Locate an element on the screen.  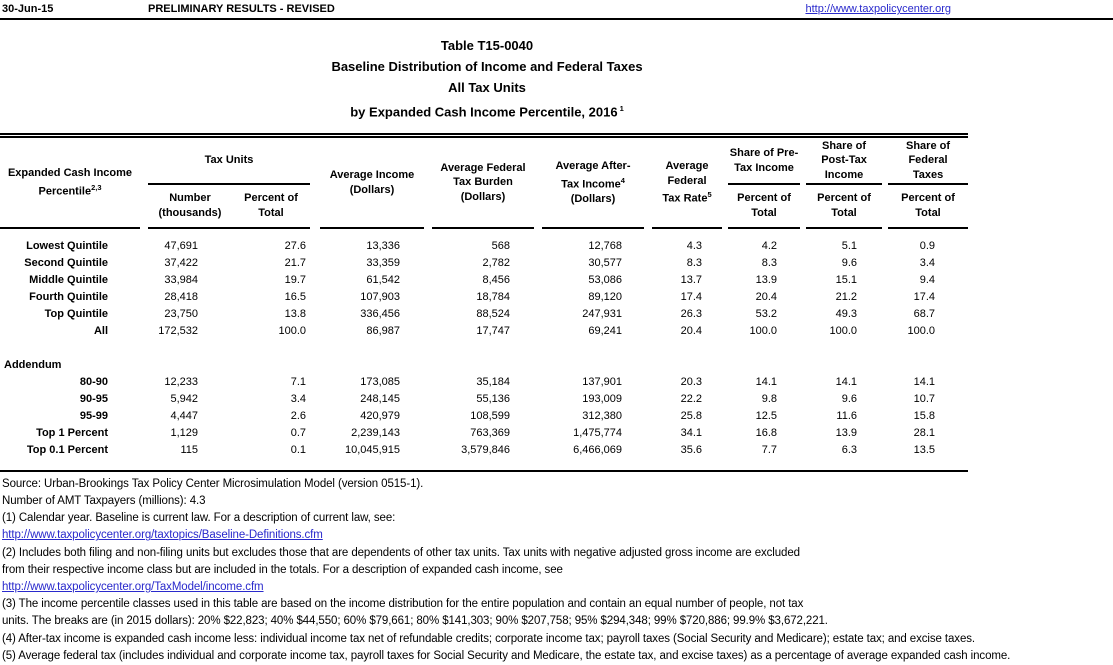
cell: 15.1 is located at coordinates (846, 280).